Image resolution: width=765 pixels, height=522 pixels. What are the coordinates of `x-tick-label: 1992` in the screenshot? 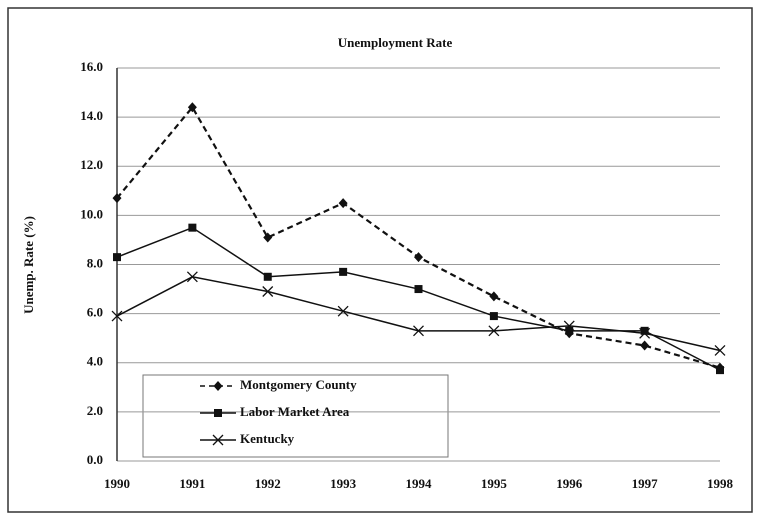 It's located at (268, 483).